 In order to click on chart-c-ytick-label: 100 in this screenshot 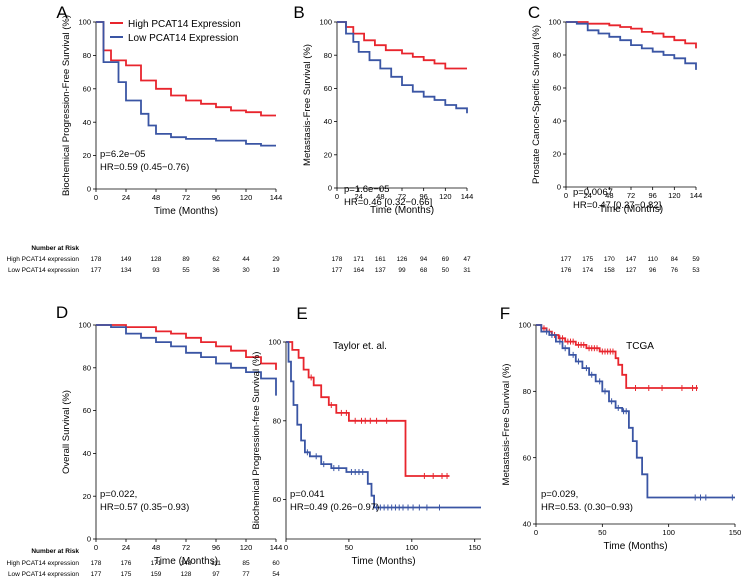, I will do `click(554, 22)`.